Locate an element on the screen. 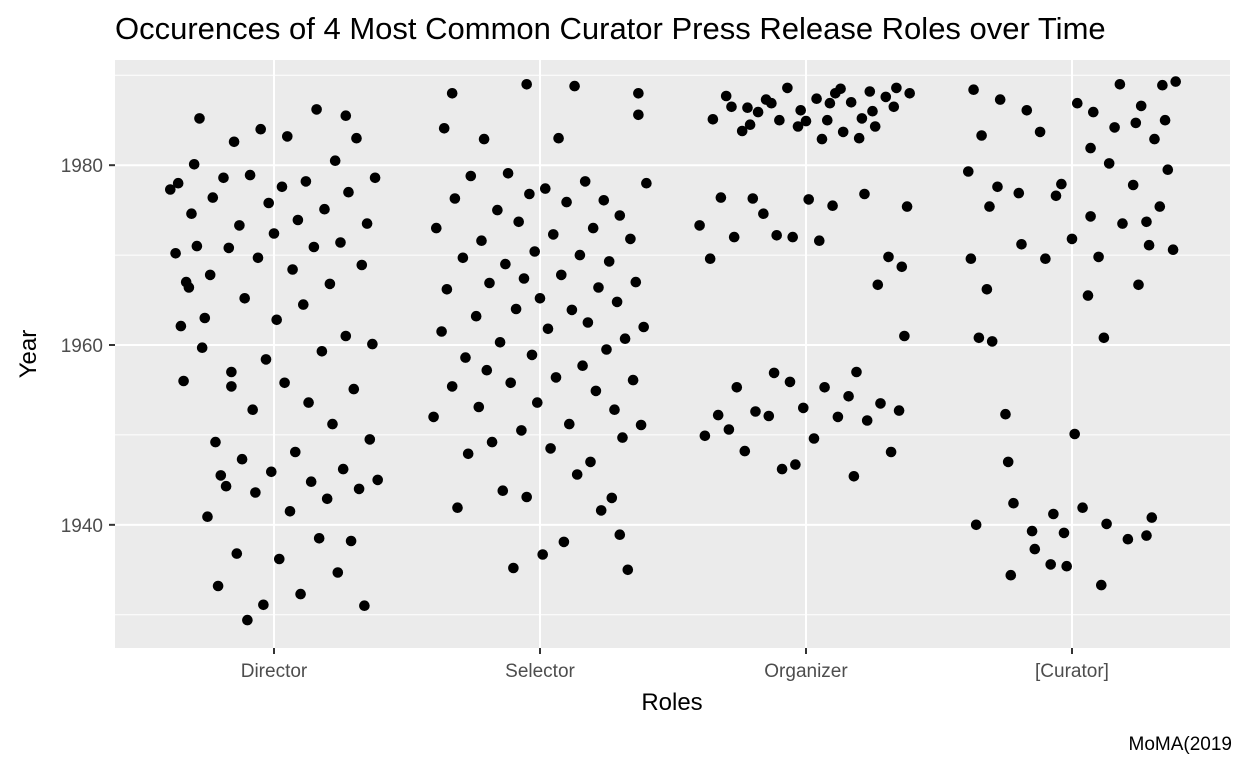  y-tick-label: 1940 is located at coordinates (82, 526).